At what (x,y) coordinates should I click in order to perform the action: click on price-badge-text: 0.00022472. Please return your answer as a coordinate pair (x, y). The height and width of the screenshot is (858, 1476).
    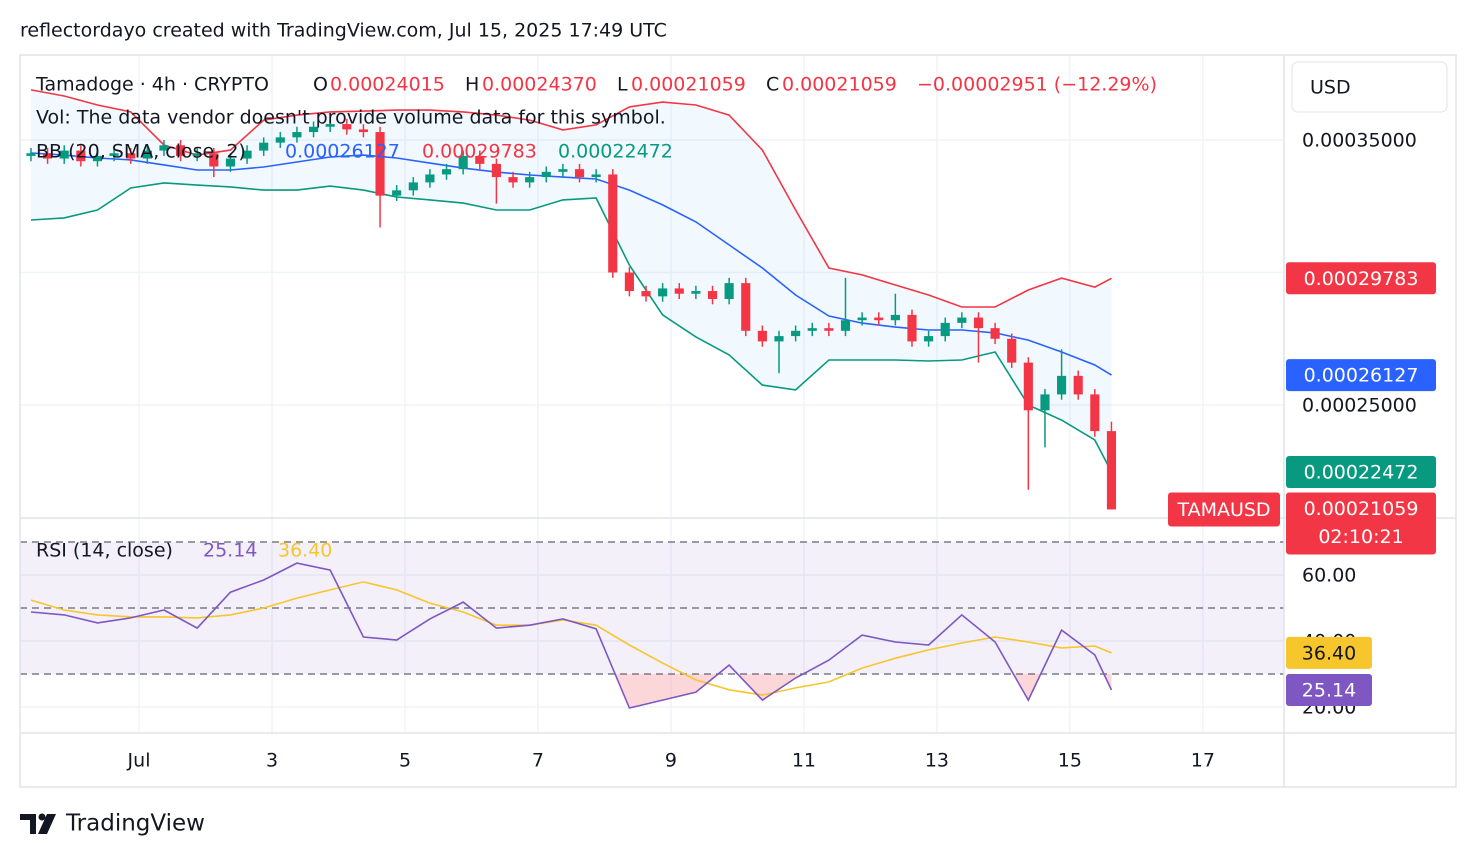
    Looking at the image, I should click on (1361, 472).